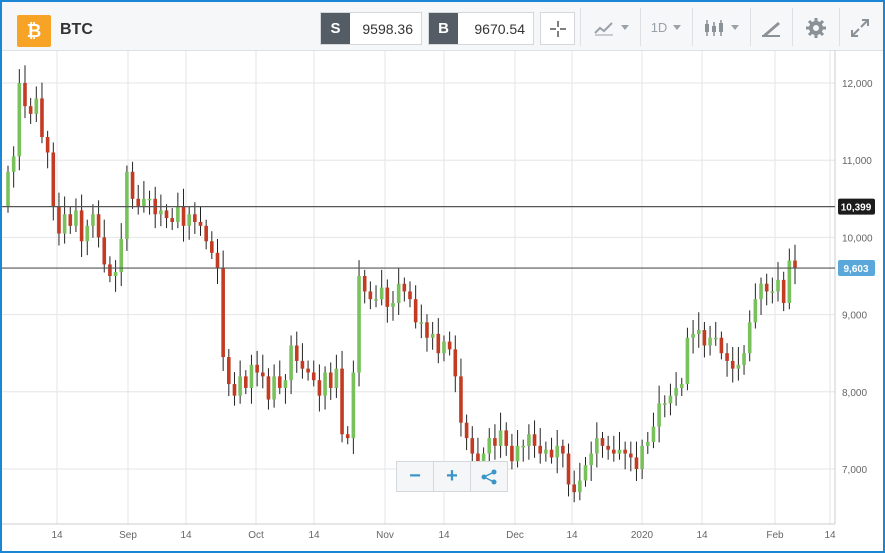 The width and height of the screenshot is (885, 553). What do you see at coordinates (76, 29) in the screenshot?
I see `symbol-label: BTC` at bounding box center [76, 29].